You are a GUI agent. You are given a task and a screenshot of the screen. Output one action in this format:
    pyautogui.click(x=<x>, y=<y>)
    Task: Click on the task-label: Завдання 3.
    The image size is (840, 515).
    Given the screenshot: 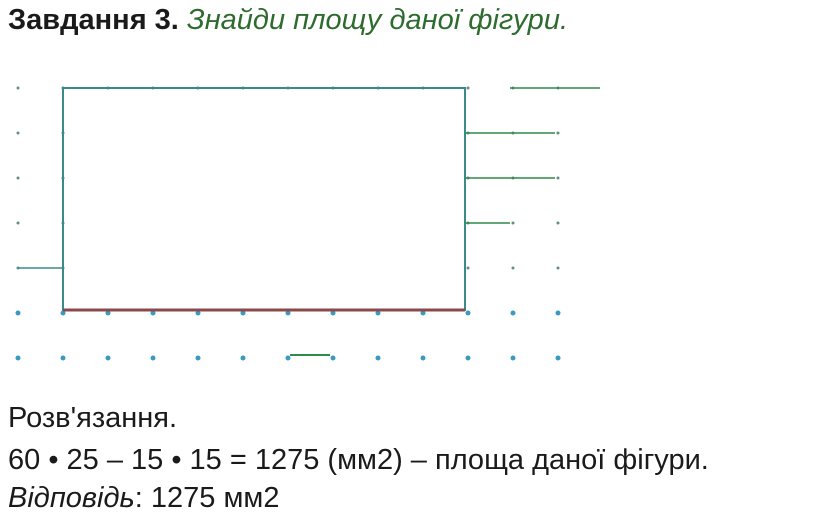 What is the action you would take?
    pyautogui.click(x=93, y=20)
    